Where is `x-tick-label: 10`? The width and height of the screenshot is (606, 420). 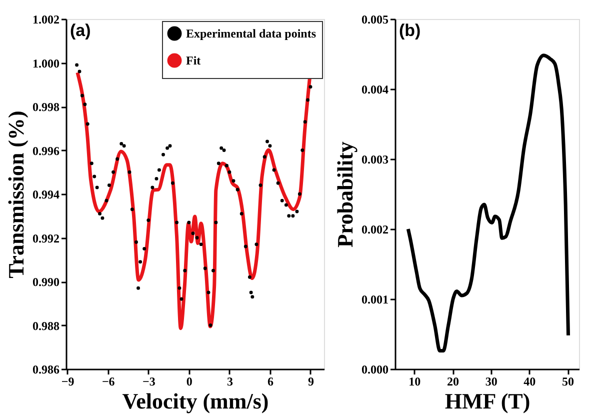 x-tick-label: 10 is located at coordinates (414, 381).